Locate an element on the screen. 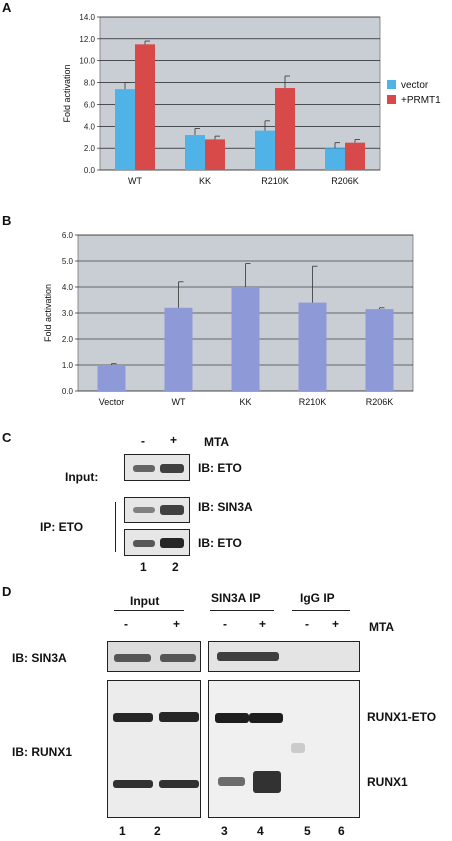  group-underline-sin3a-ip is located at coordinates (242, 610).